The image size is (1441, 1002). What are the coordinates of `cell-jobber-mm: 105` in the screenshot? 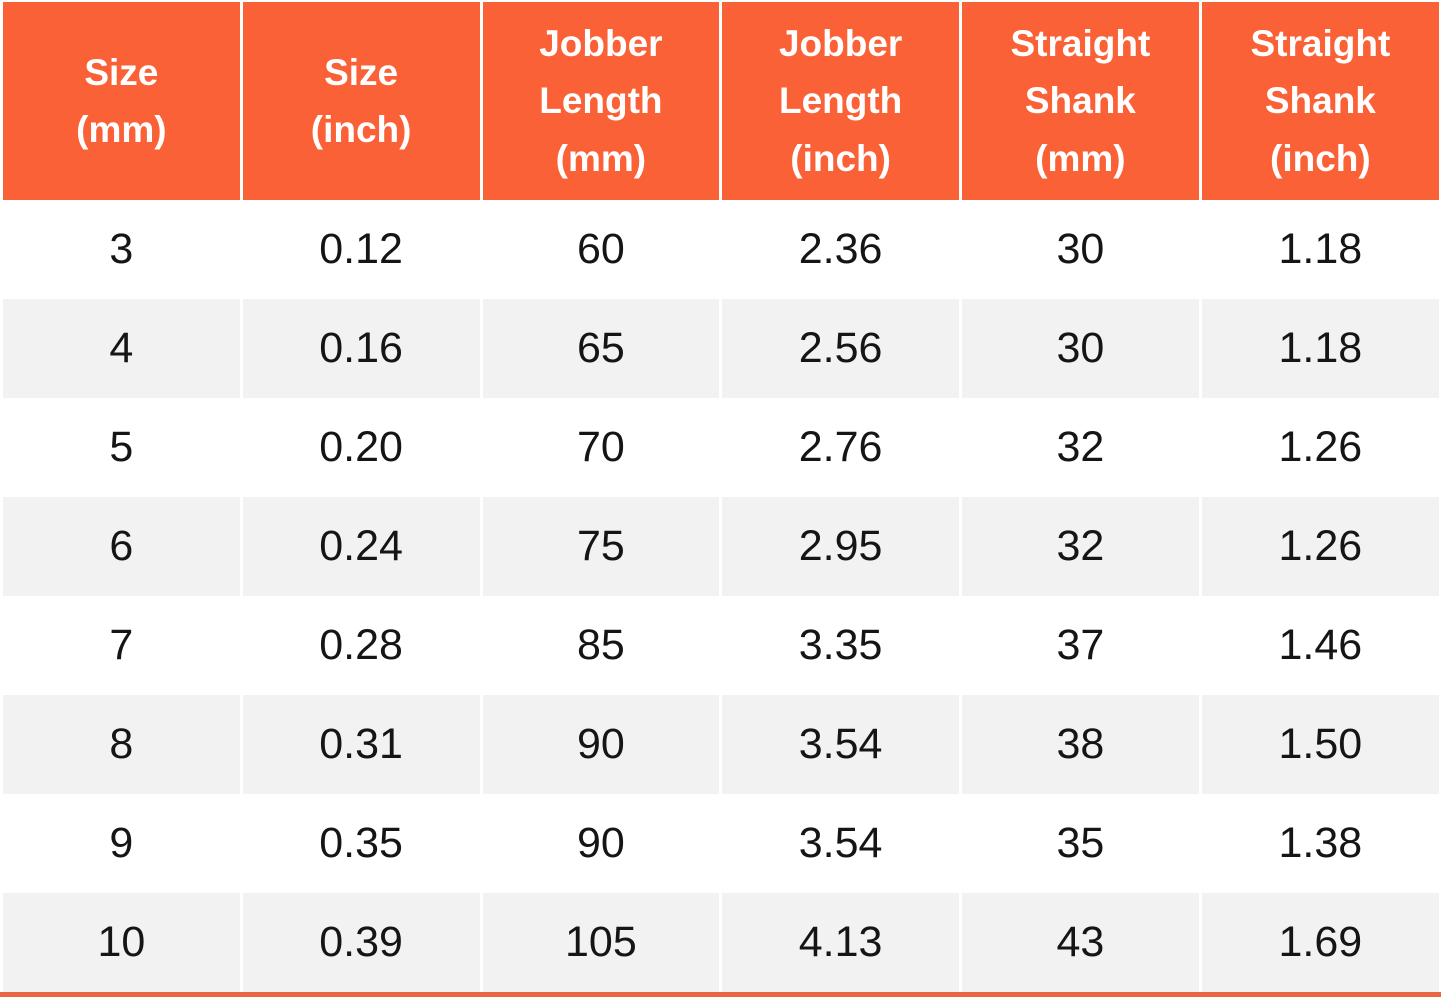 It's located at (600, 944).